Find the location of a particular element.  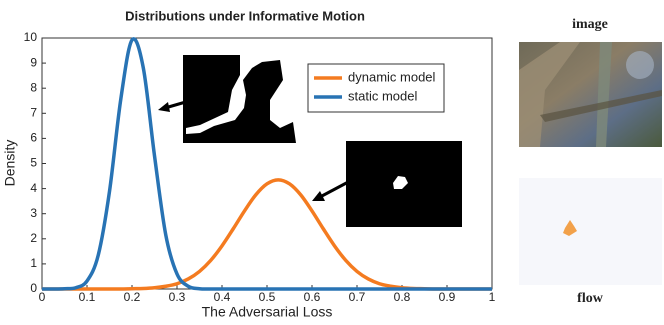

image-label: image is located at coordinates (590, 24).